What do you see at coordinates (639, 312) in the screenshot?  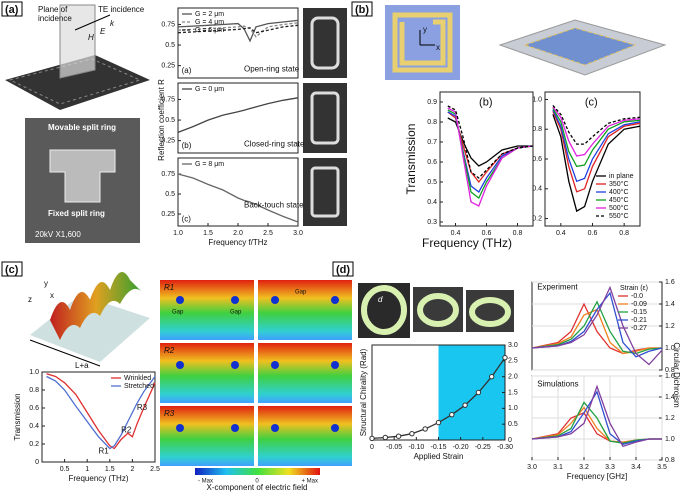 I see `legend-label: -0.15` at bounding box center [639, 312].